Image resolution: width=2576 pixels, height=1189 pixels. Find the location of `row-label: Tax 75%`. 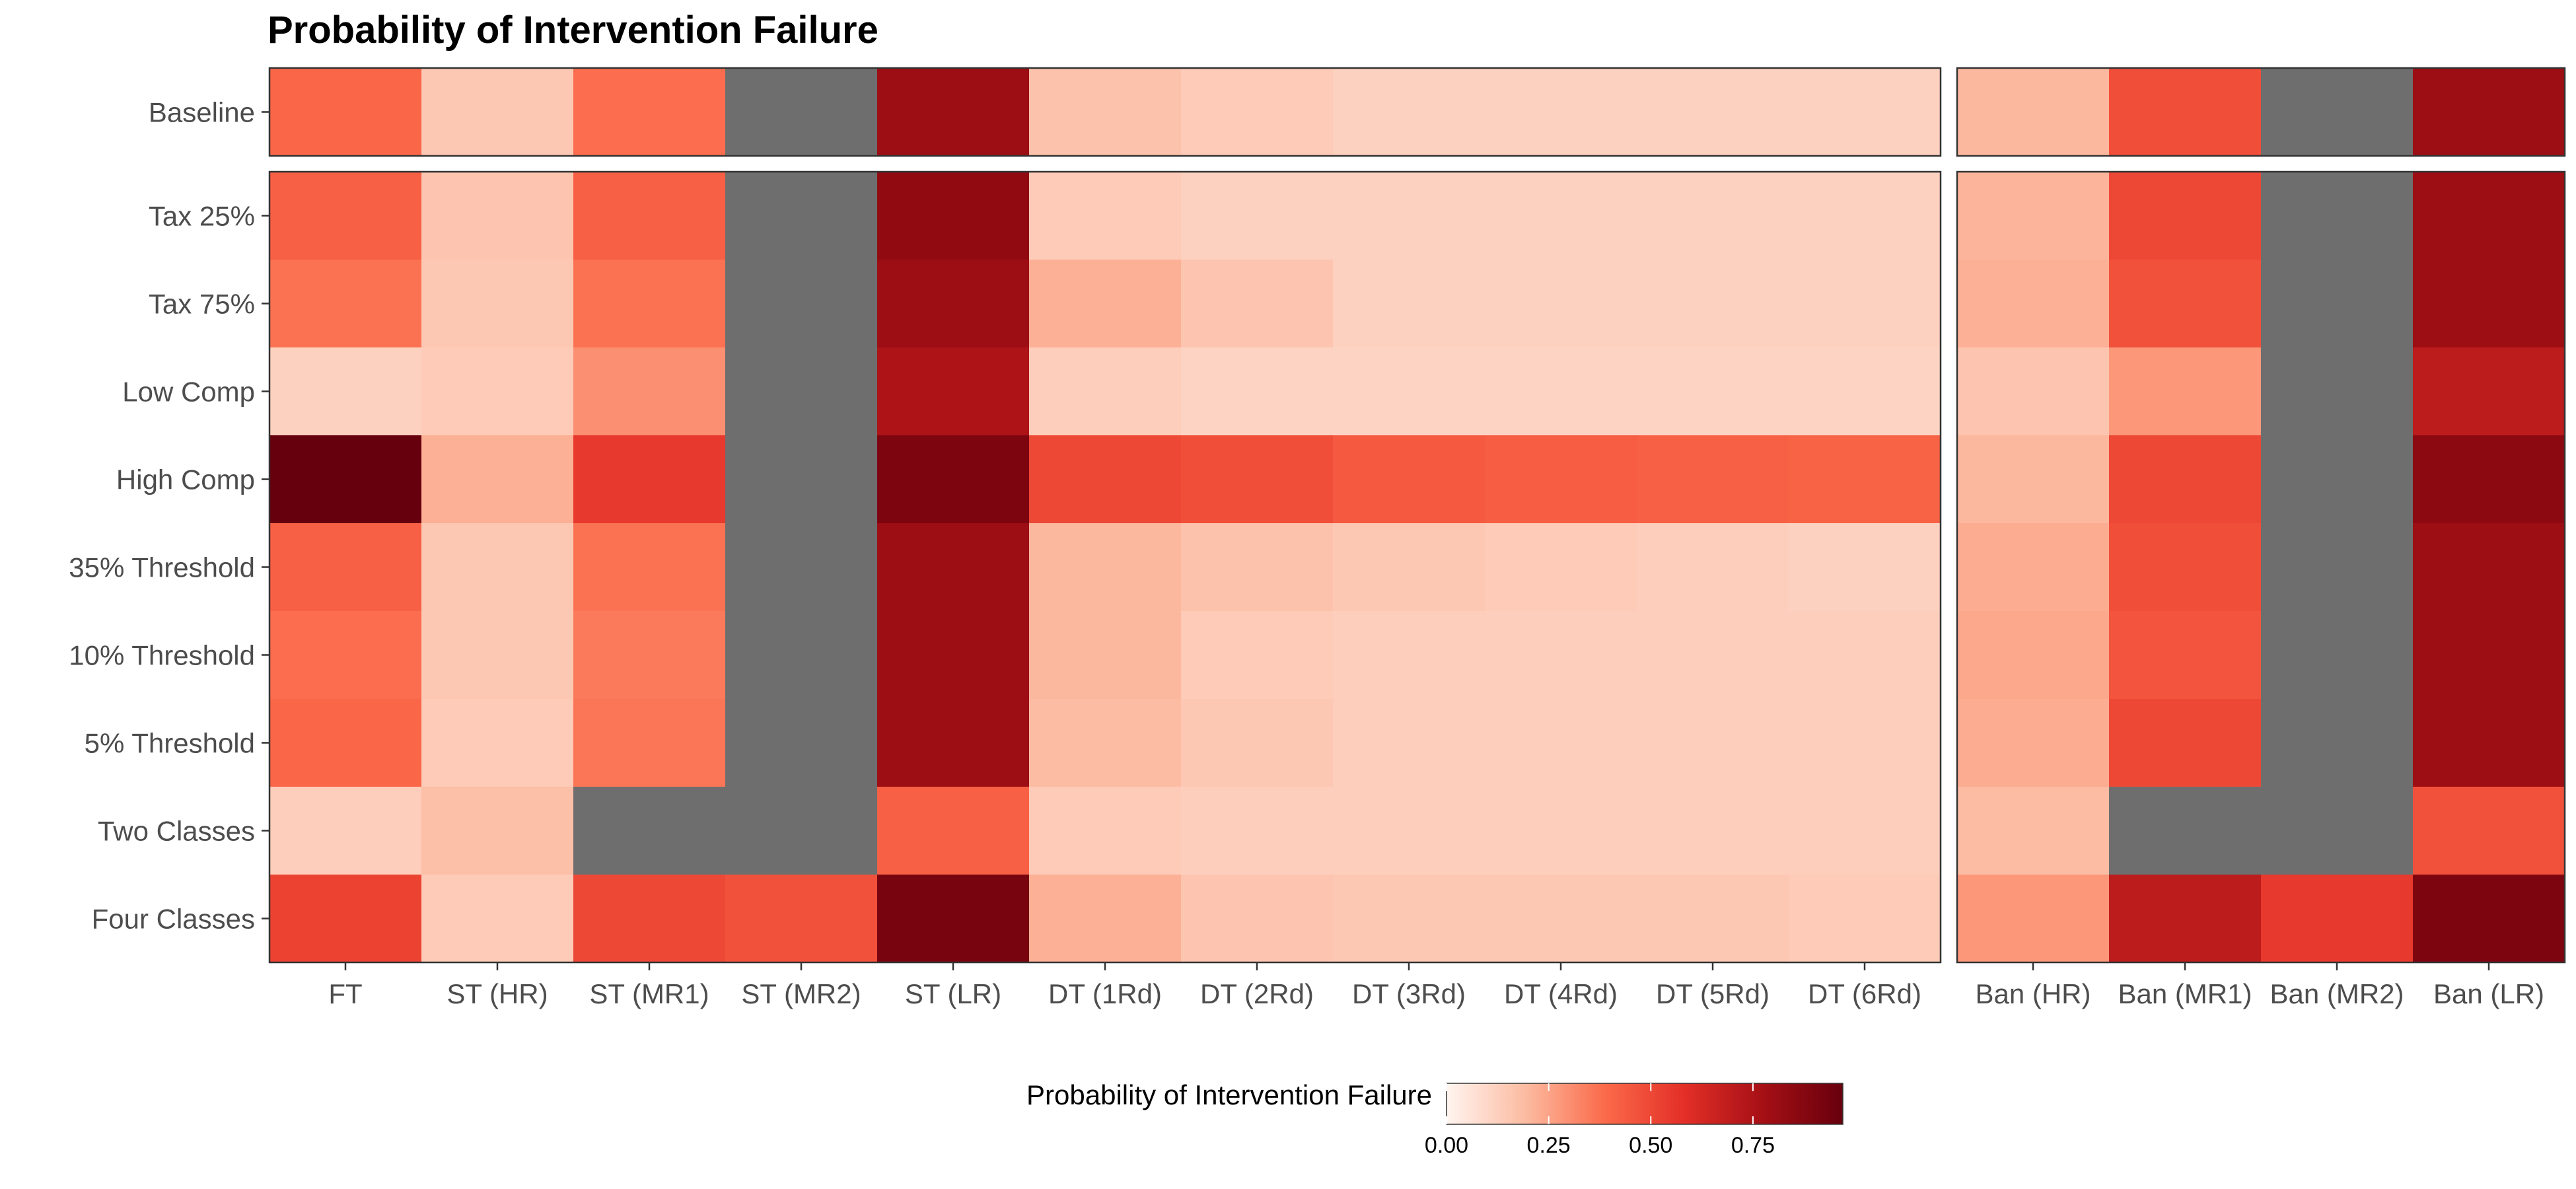

row-label: Tax 75% is located at coordinates (202, 304).